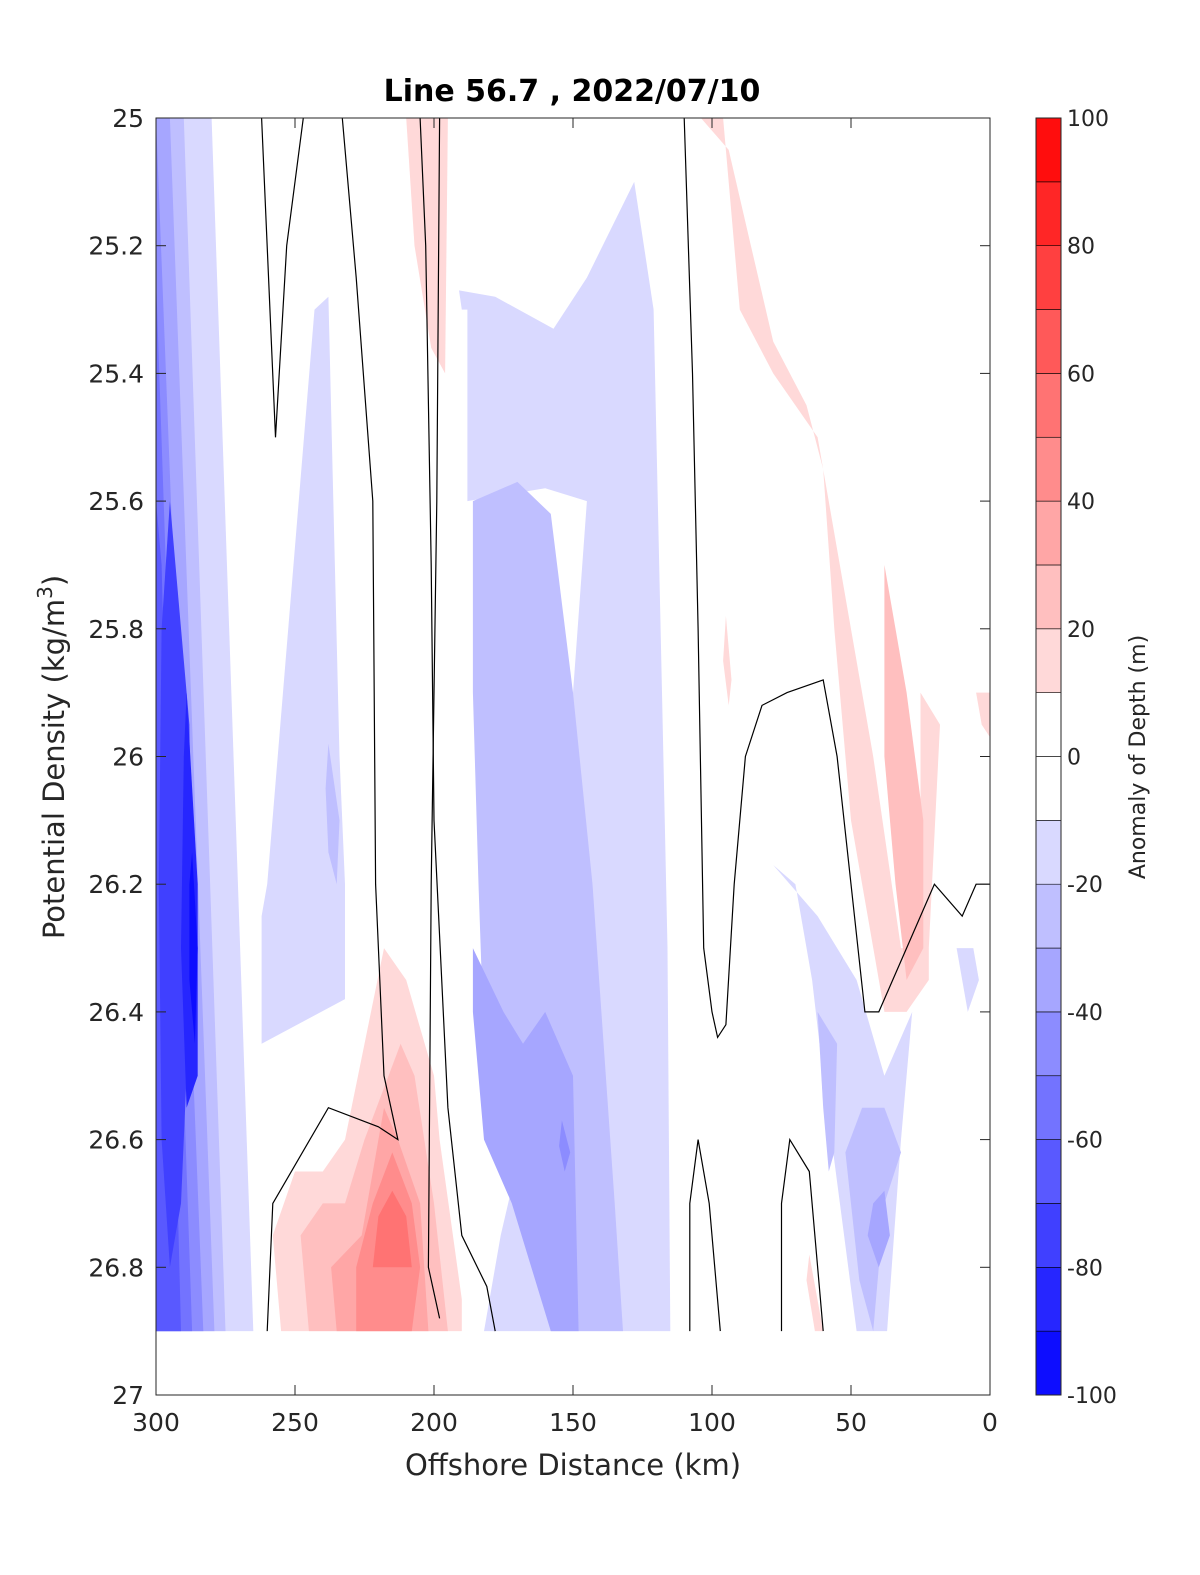 This screenshot has height=1575, width=1200. What do you see at coordinates (1092, 1396) in the screenshot?
I see `colorbar-tick-label-10: -100` at bounding box center [1092, 1396].